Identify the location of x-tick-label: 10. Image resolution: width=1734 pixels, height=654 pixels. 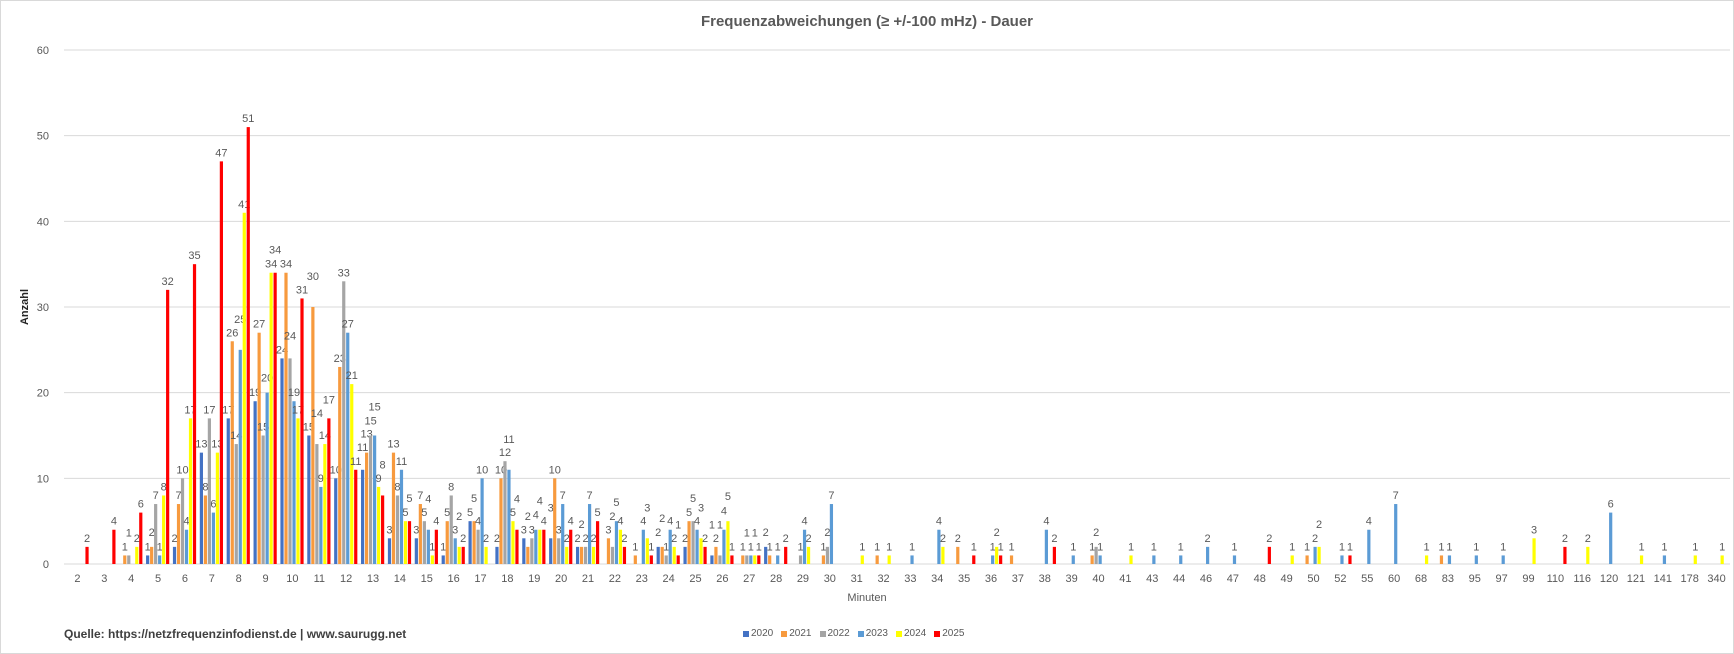
(292, 579).